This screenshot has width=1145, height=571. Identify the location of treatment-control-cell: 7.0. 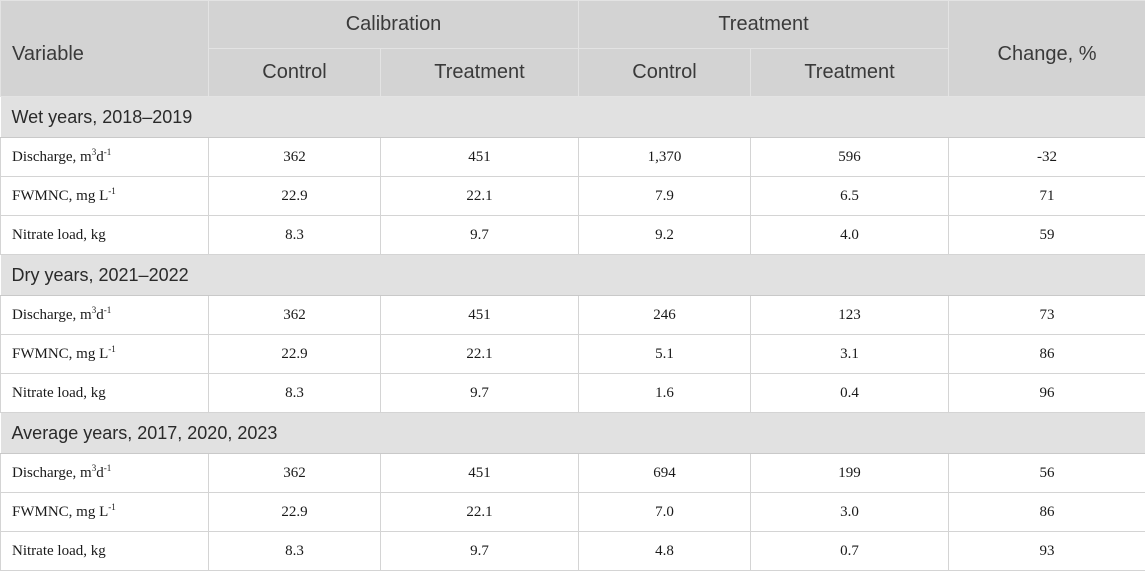
(665, 512).